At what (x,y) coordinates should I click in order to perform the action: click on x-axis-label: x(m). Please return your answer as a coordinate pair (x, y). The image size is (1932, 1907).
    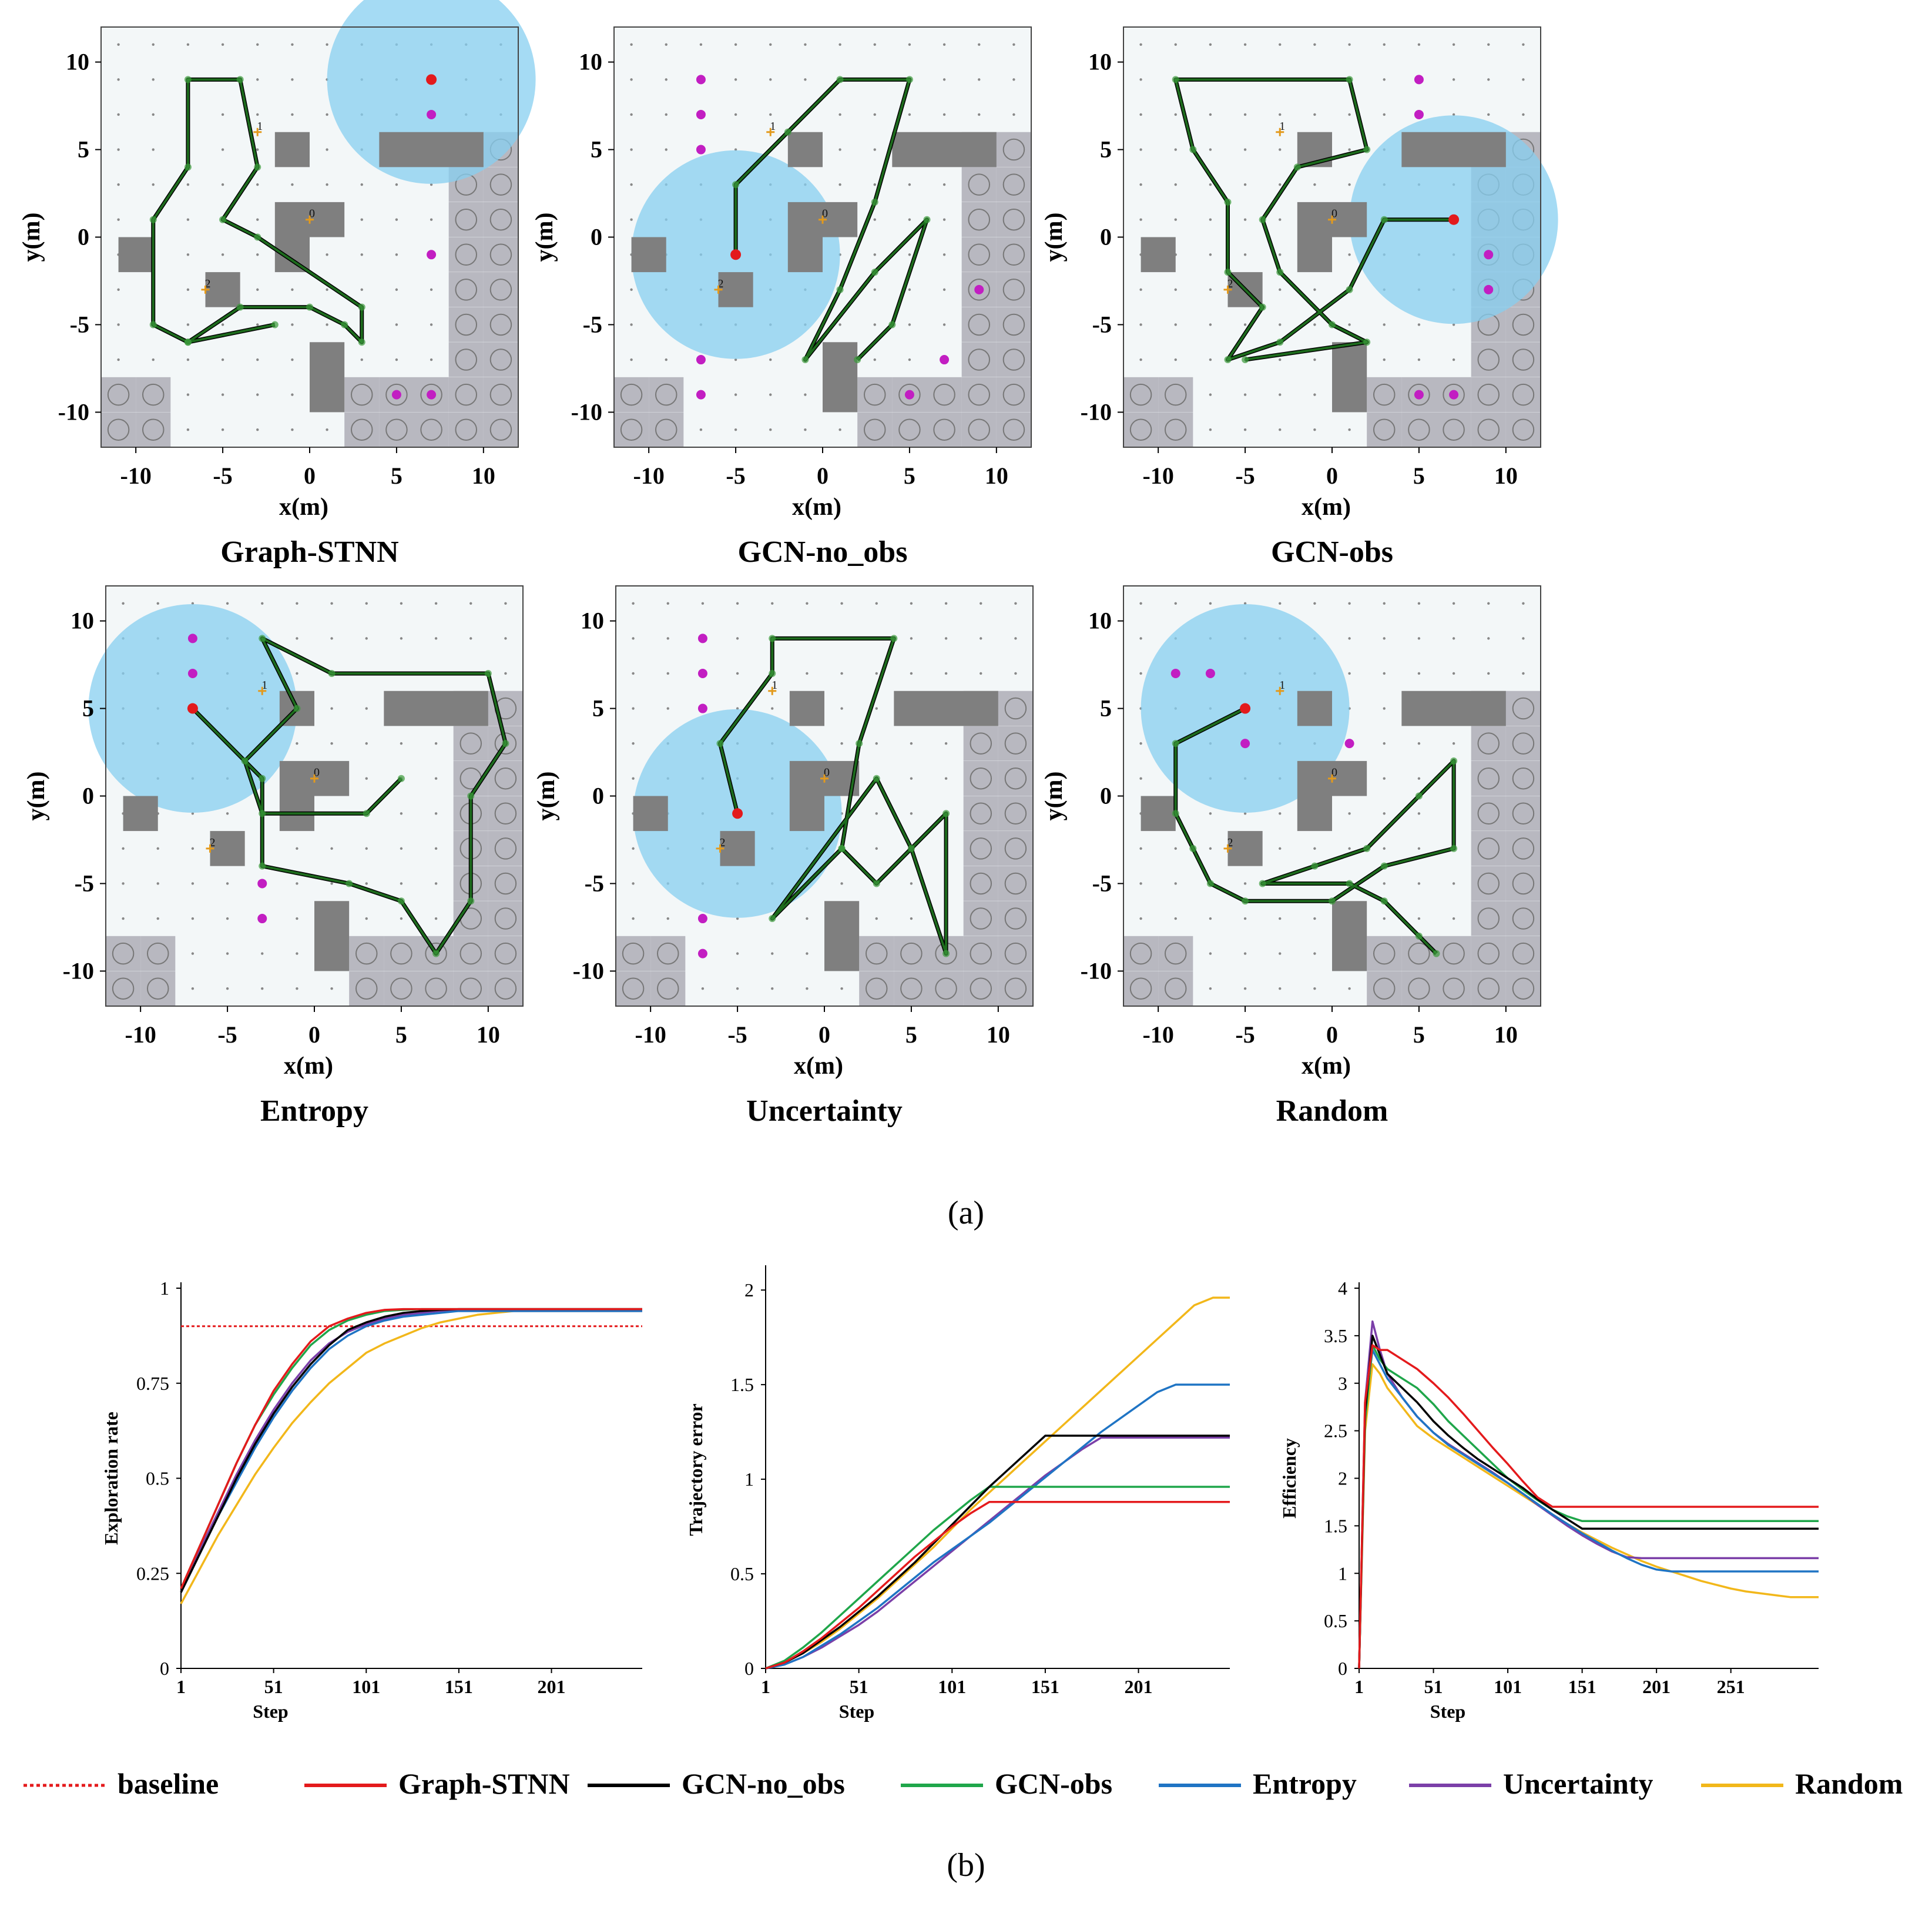
    Looking at the image, I should click on (819, 1066).